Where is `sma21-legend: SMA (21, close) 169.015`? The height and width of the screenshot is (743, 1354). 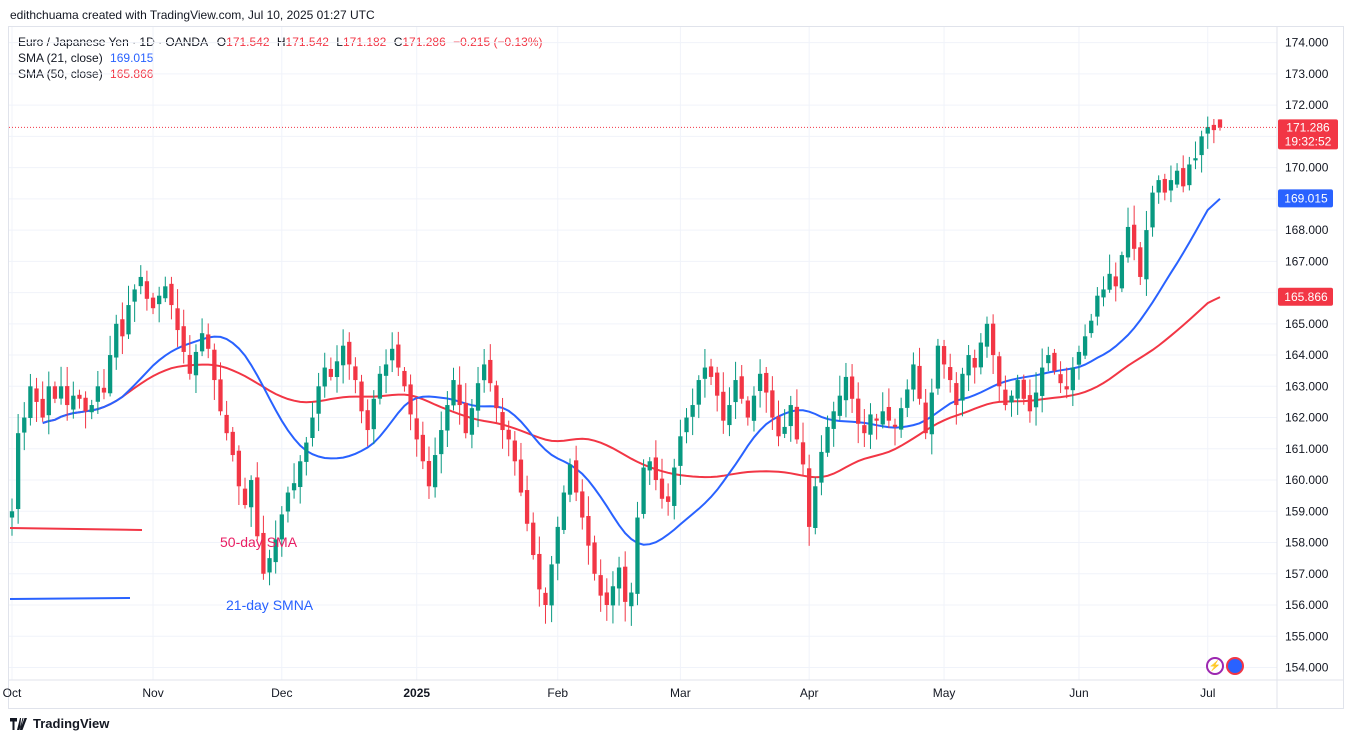
sma21-legend: SMA (21, close) 169.015 is located at coordinates (85, 58).